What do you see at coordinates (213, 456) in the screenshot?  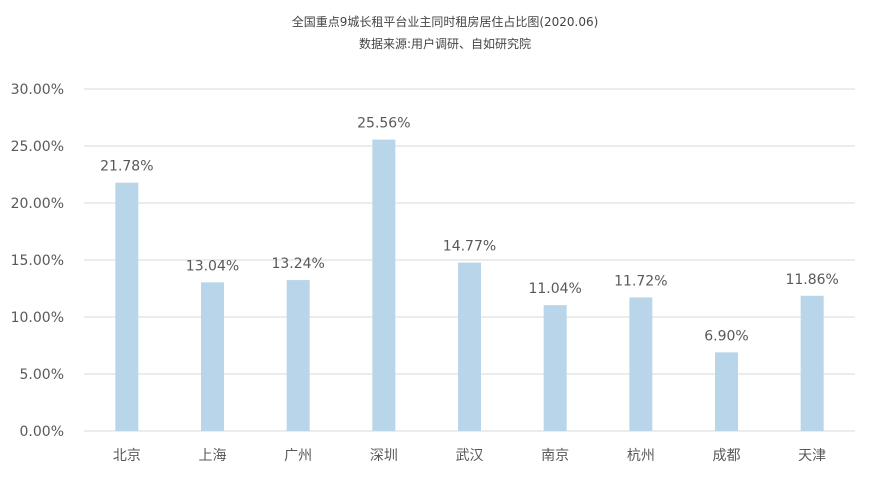 I see `x-tick-label: 上海` at bounding box center [213, 456].